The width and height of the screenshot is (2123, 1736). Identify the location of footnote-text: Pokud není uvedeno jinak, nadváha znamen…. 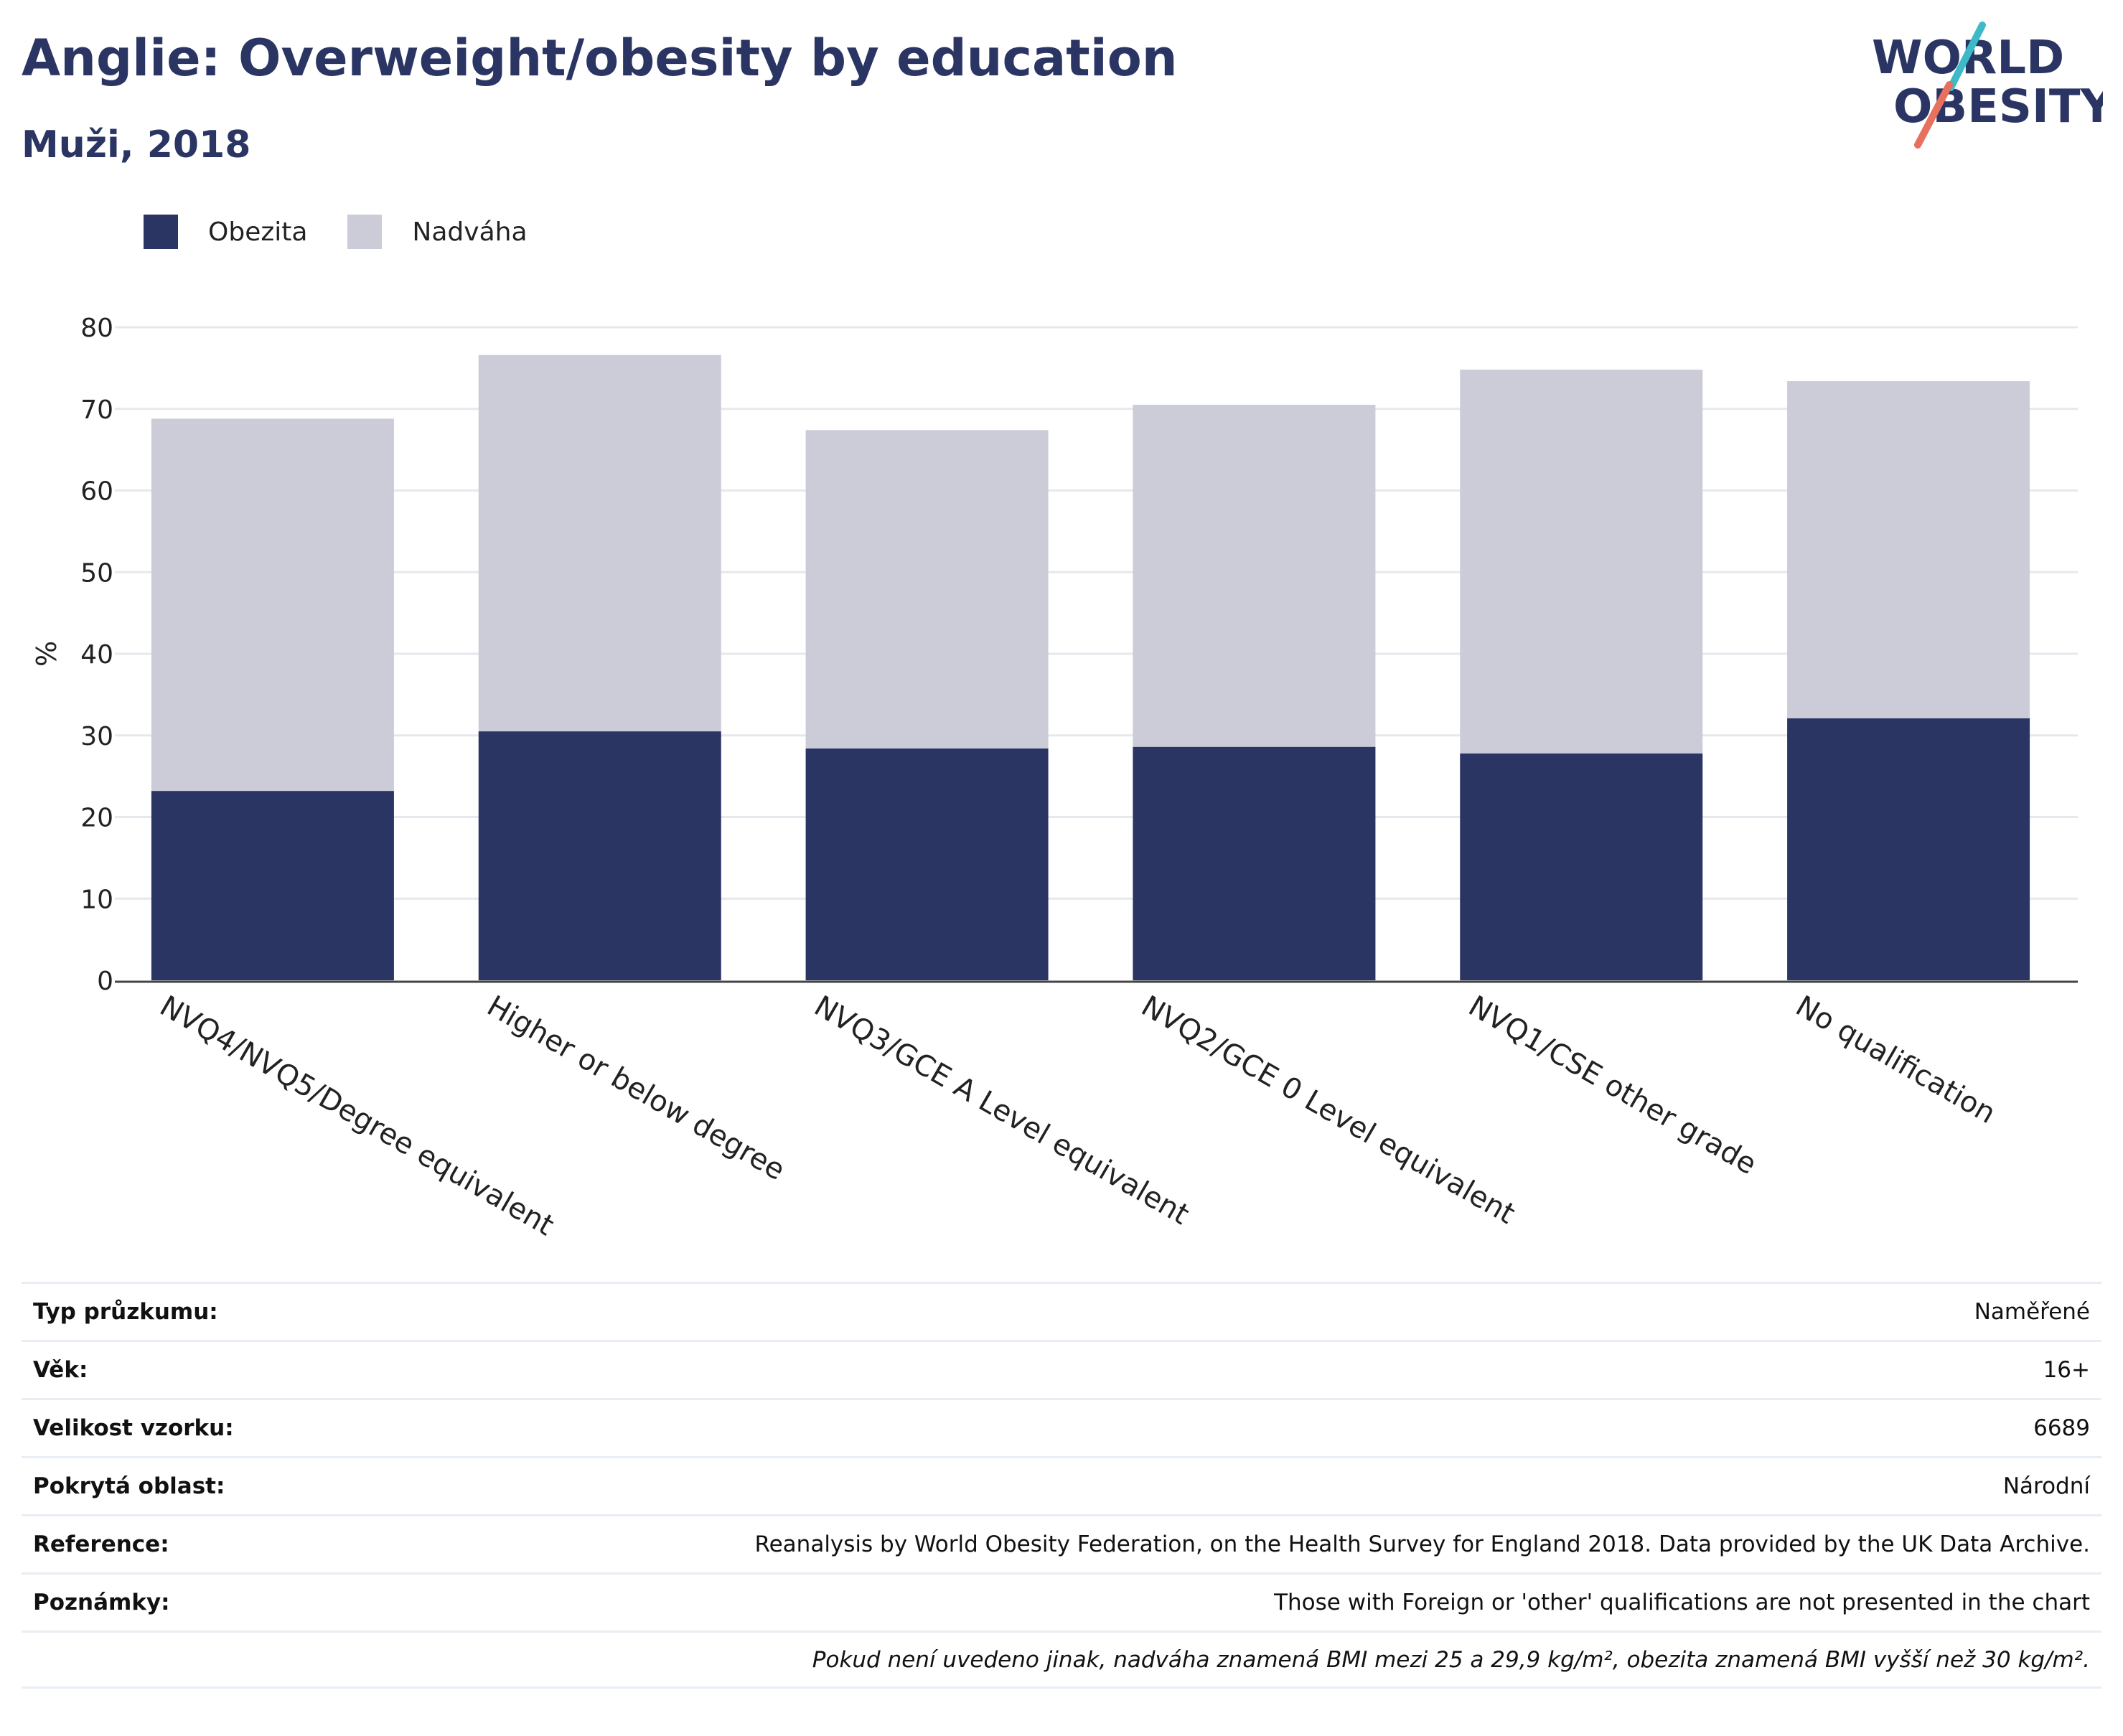
(1451, 1659).